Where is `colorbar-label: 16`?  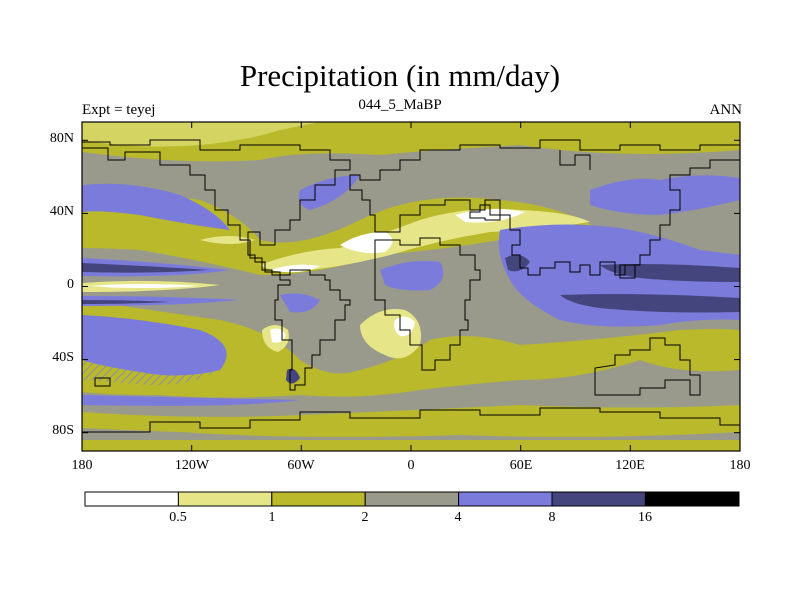
colorbar-label: 16 is located at coordinates (645, 517).